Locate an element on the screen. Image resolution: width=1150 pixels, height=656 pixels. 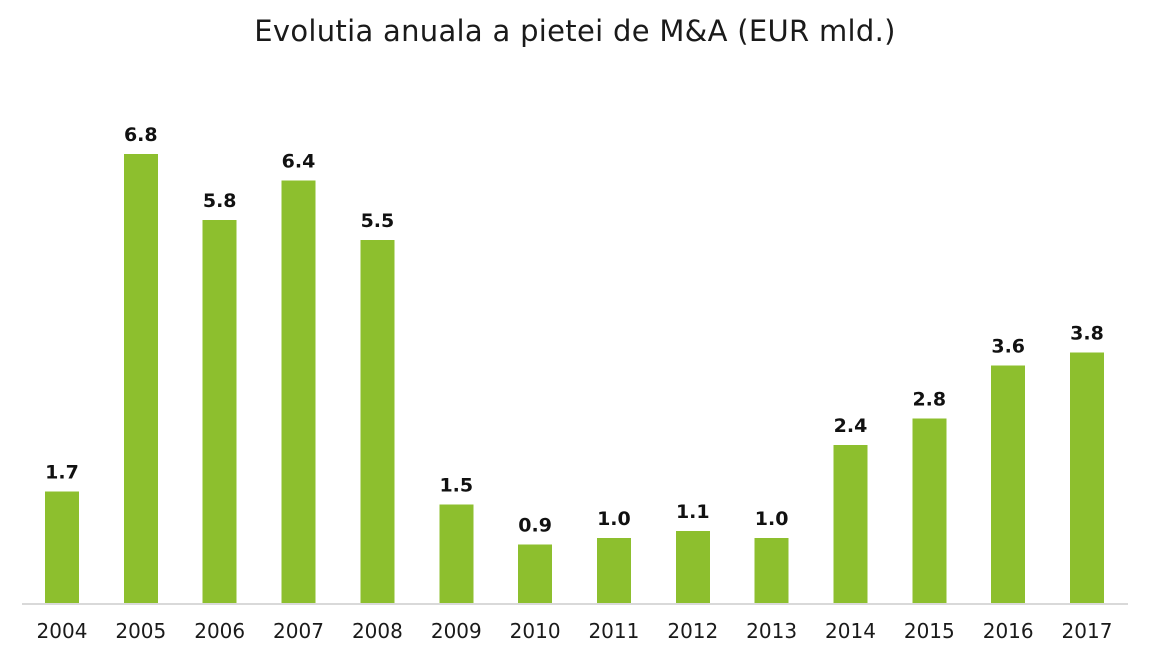
x-tick-label-2014: 2014 is located at coordinates (850, 631).